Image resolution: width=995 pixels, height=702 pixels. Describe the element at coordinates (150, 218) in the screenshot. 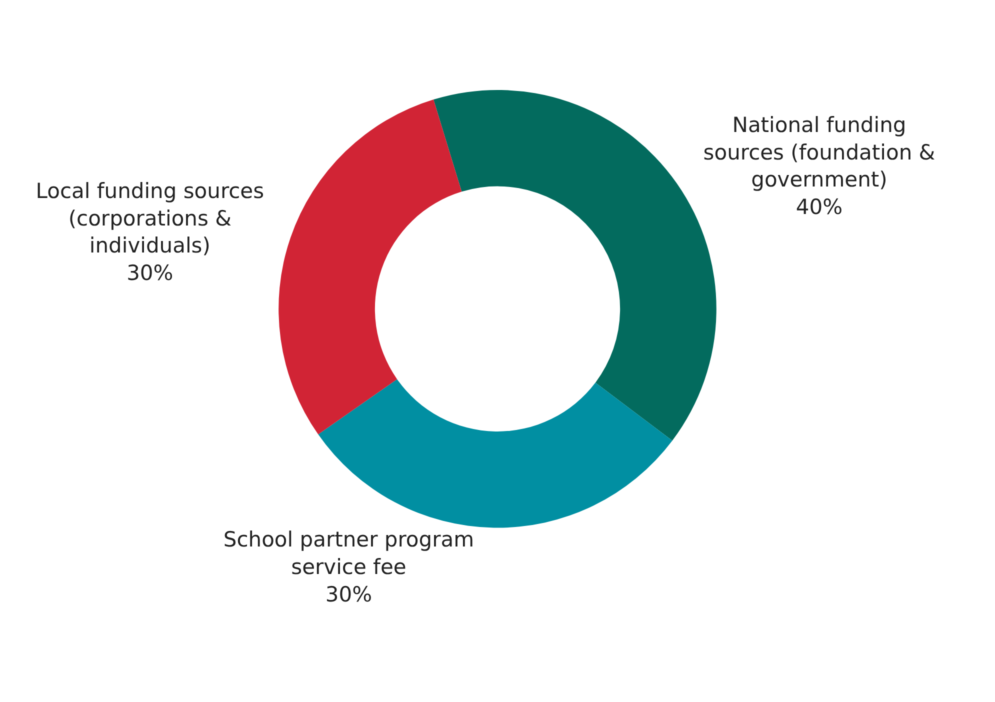

I see `slice-label: Local funding sources (corporations & individuals)` at that location.